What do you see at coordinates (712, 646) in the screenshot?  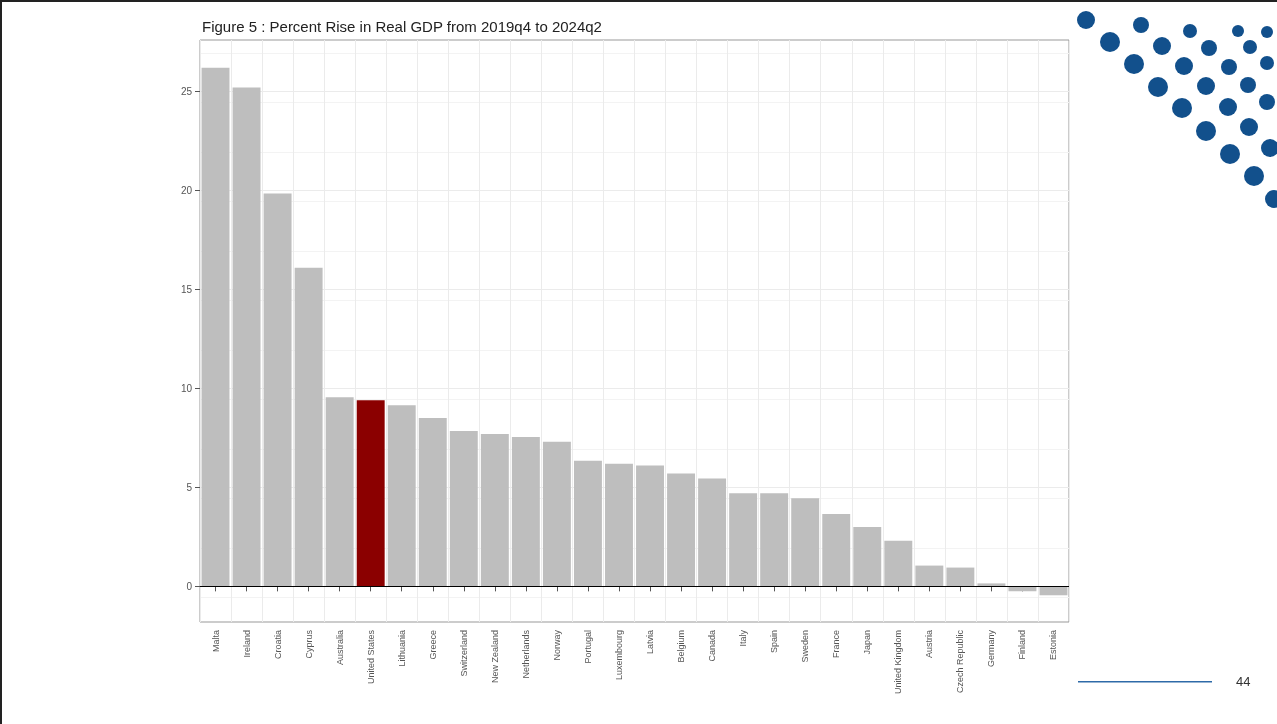 I see `x-tick-label: Canada` at bounding box center [712, 646].